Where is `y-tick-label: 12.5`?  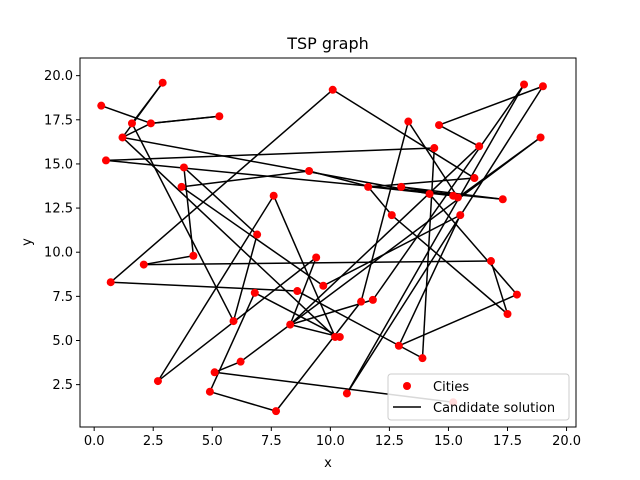
y-tick-label: 12.5 is located at coordinates (58, 209).